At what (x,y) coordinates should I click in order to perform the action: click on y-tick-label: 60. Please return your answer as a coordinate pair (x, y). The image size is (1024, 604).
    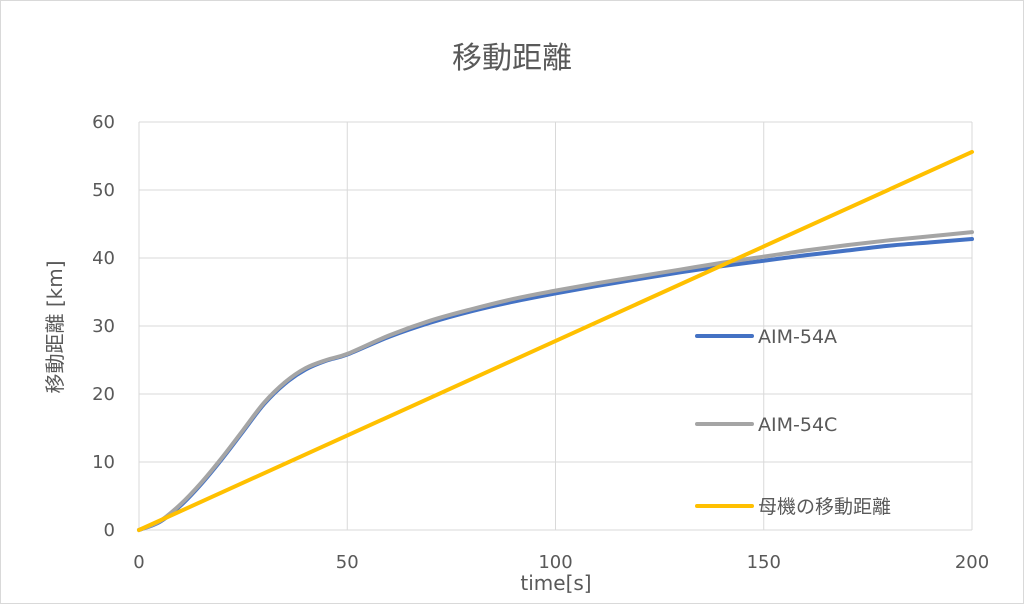
    Looking at the image, I should click on (103, 122).